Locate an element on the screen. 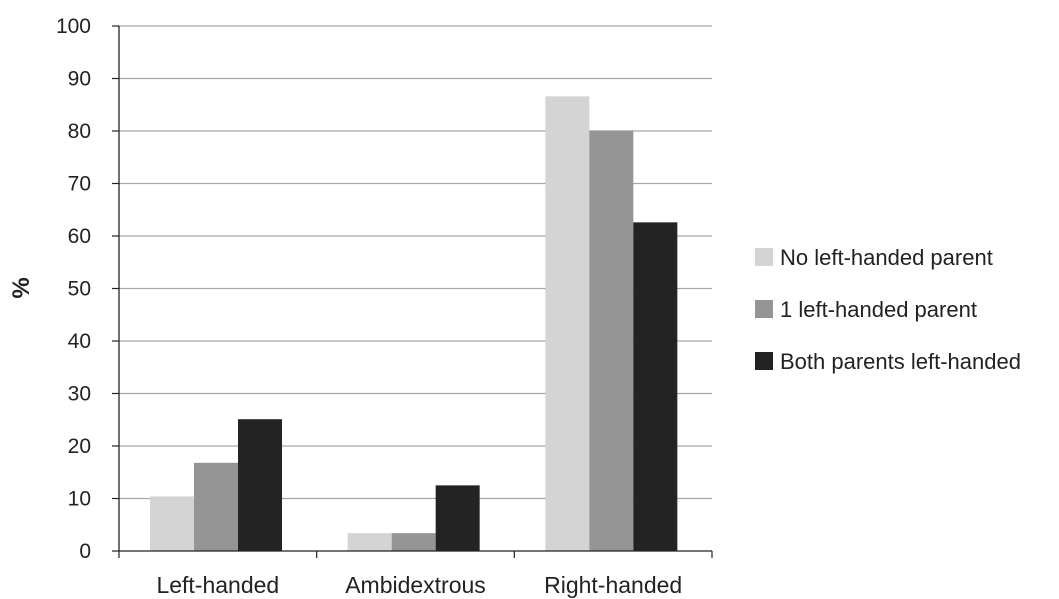 The height and width of the screenshot is (599, 1059). x-tick-label: Ambidextrous is located at coordinates (415, 585).